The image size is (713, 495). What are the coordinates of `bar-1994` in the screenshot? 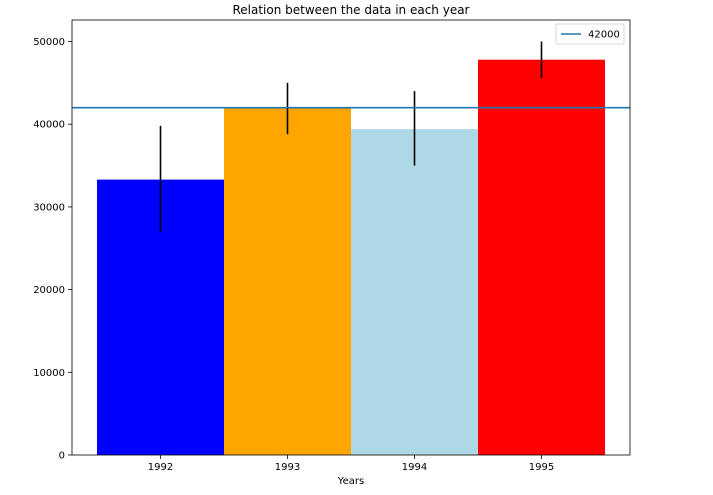 It's located at (414, 292).